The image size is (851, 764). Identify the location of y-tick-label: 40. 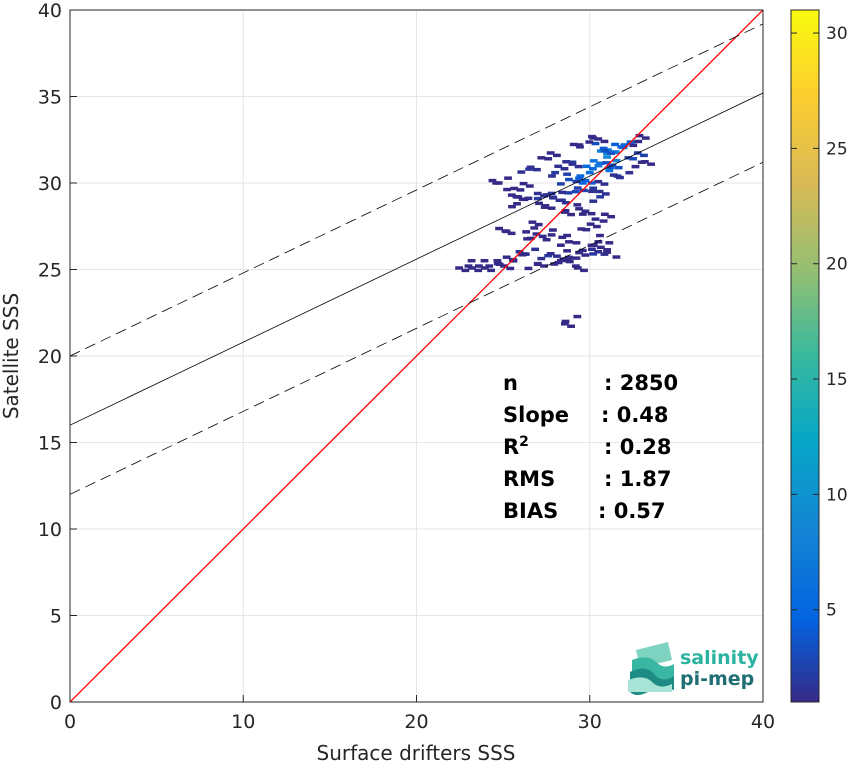
(50, 11).